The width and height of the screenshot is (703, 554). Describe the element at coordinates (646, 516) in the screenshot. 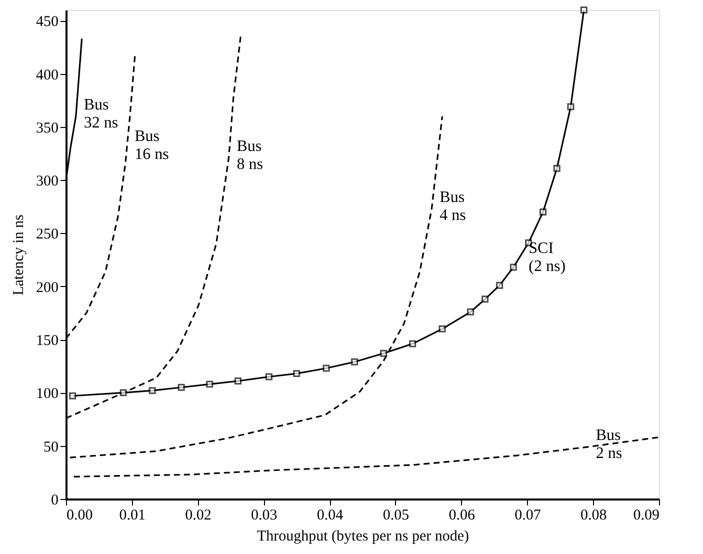

I see `x-tick-label: 0.09` at that location.